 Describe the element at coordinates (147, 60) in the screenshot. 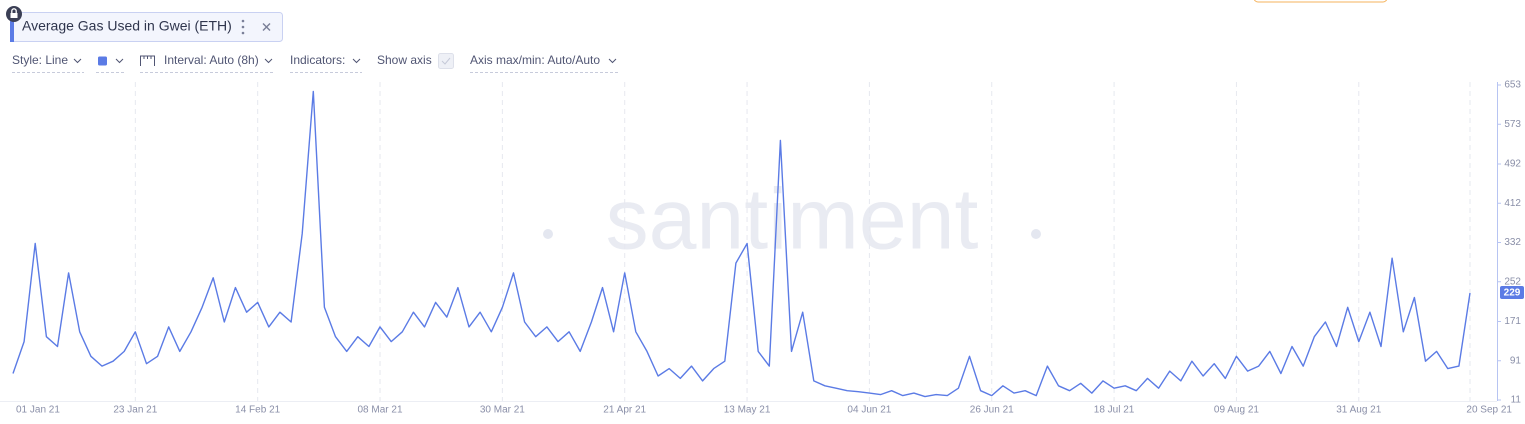

I see `interval-icon` at that location.